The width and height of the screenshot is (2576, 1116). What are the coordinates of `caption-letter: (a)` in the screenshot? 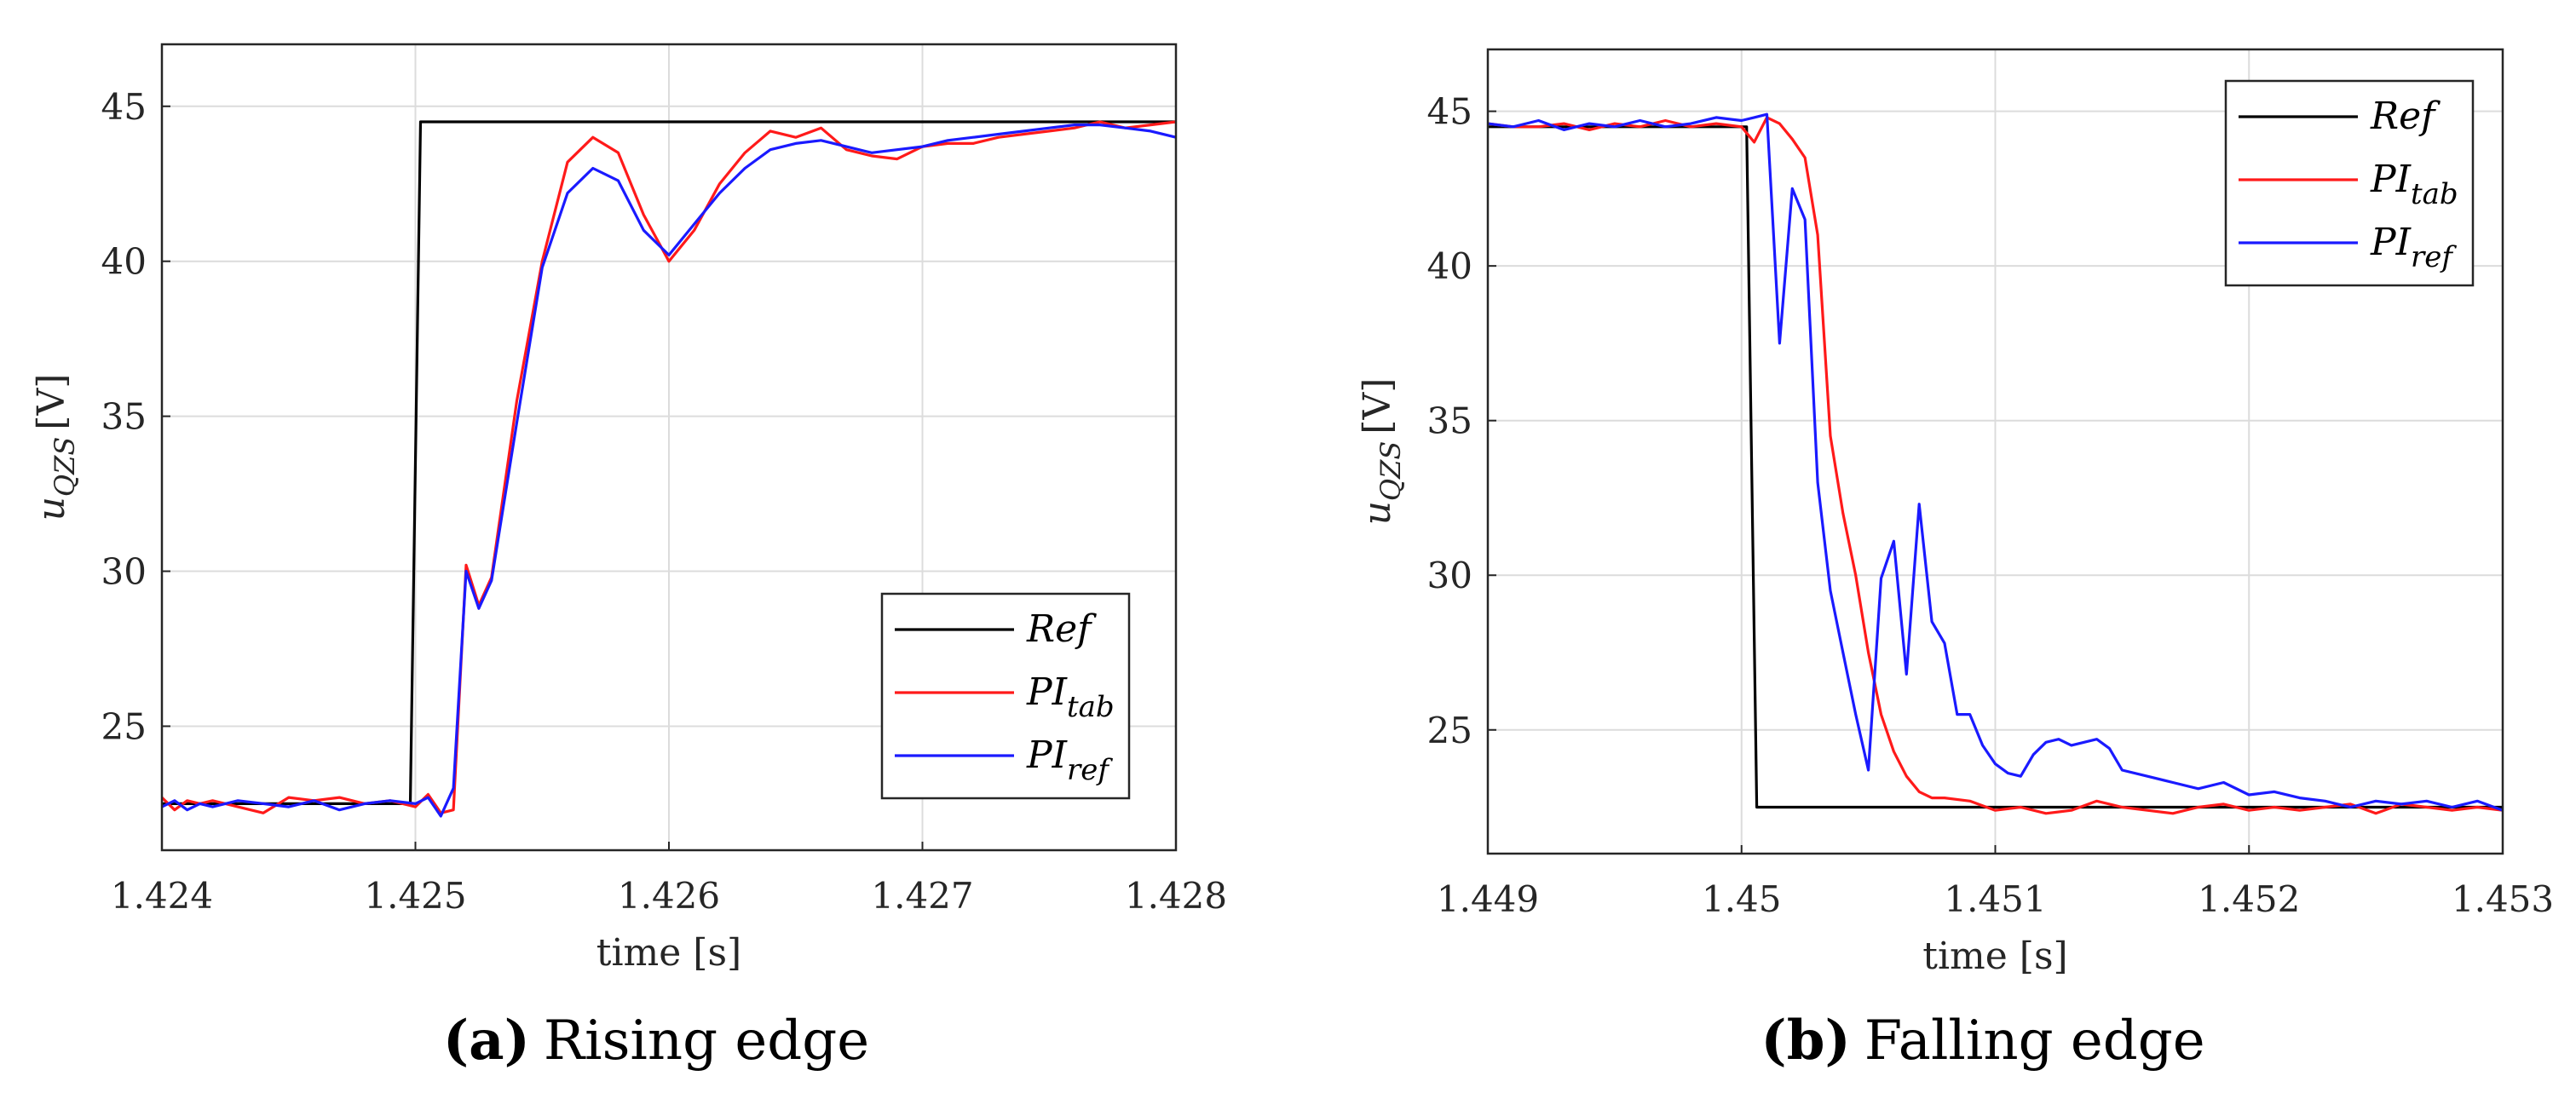 It's located at (486, 1041).